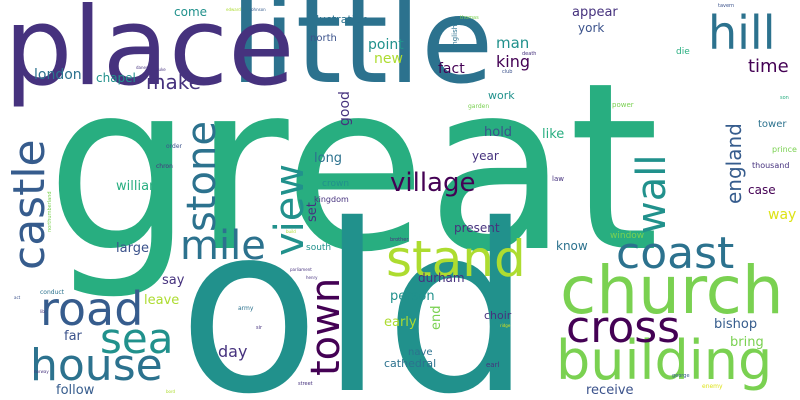 The height and width of the screenshot is (400, 800). I want to click on word-set: set, so click(312, 212).